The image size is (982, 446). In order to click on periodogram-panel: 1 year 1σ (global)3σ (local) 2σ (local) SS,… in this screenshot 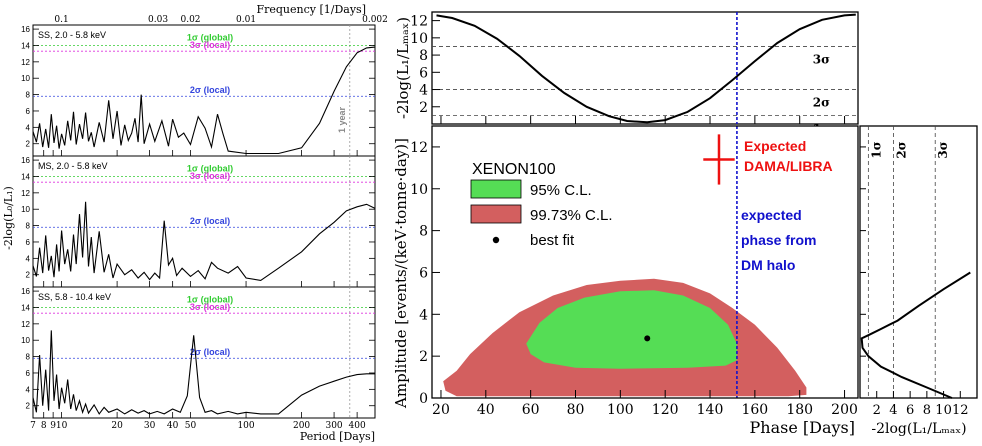, I will do `click(198, 90)`.